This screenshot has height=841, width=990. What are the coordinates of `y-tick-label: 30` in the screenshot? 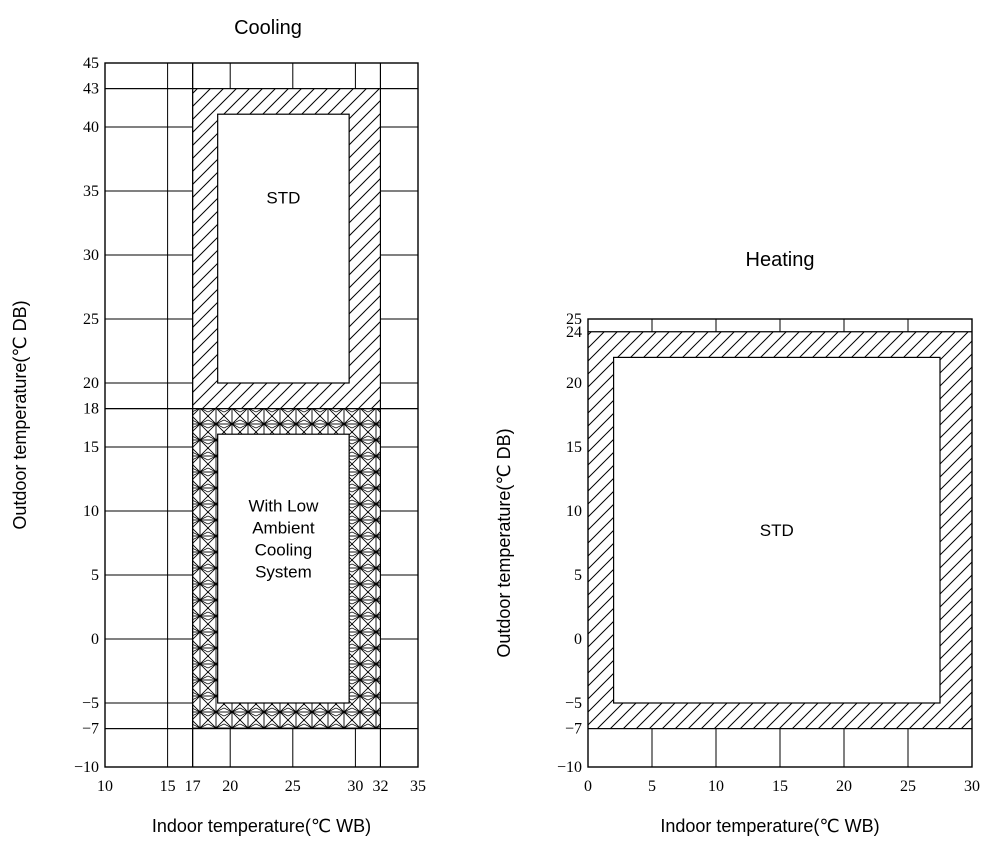 It's located at (91, 255).